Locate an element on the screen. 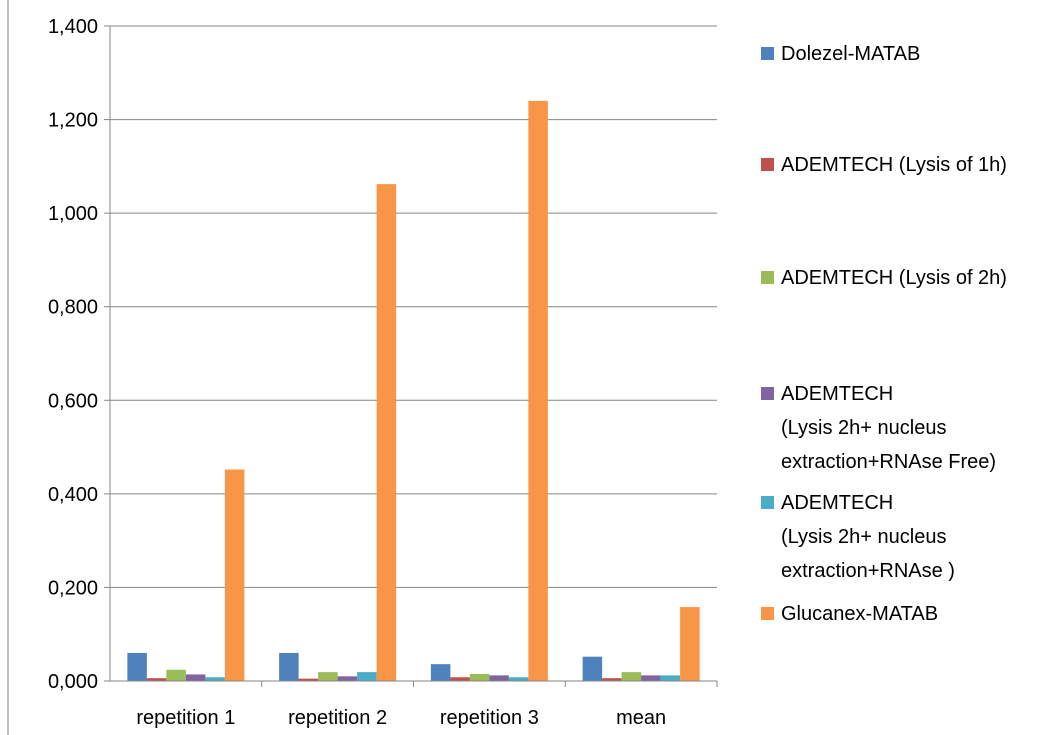 This screenshot has height=735, width=1056. y-tick-label: 1,000 is located at coordinates (73, 214).